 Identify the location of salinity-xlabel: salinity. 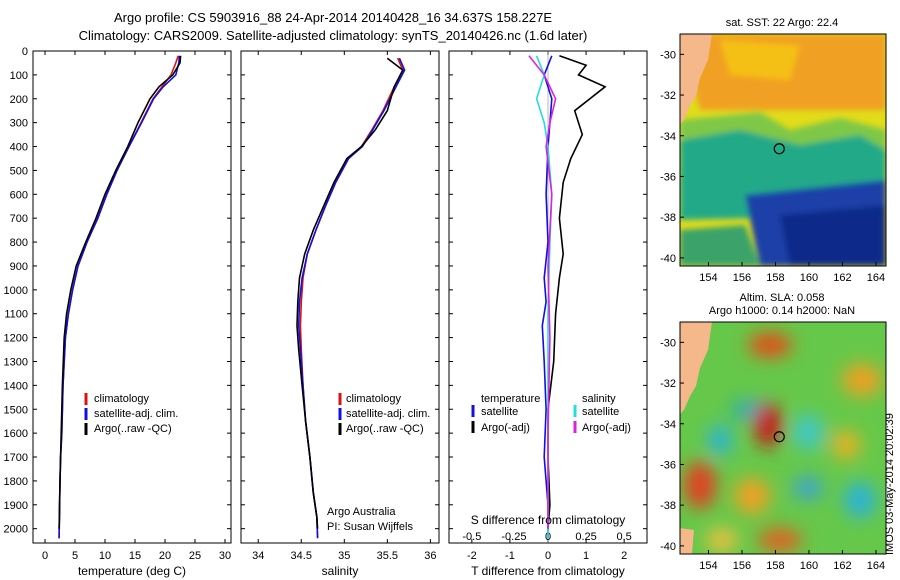
(340, 571).